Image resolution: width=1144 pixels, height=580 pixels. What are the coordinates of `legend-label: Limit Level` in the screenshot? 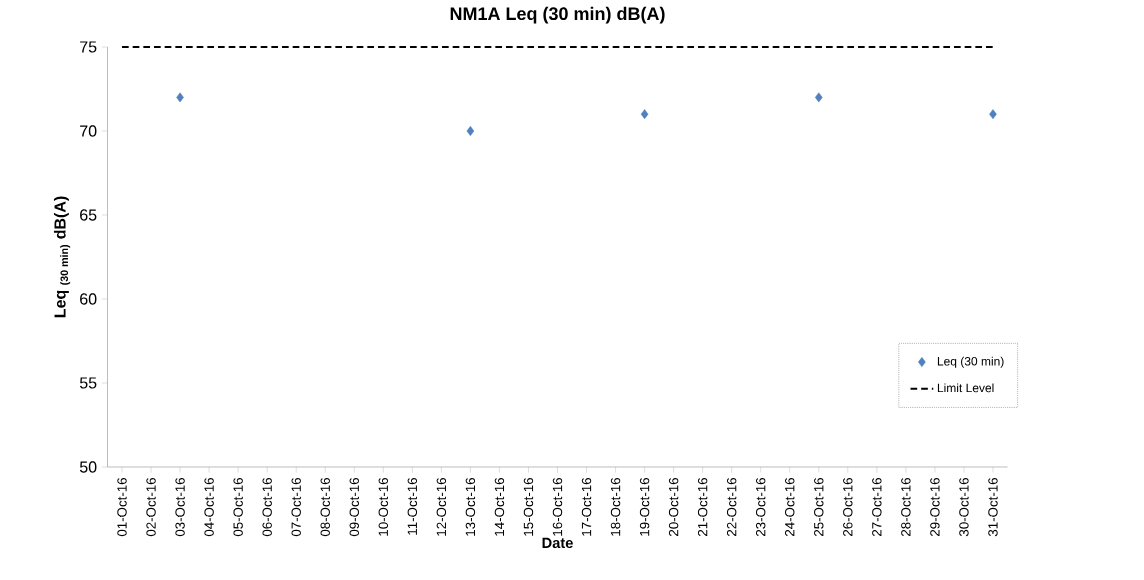 It's located at (965, 388).